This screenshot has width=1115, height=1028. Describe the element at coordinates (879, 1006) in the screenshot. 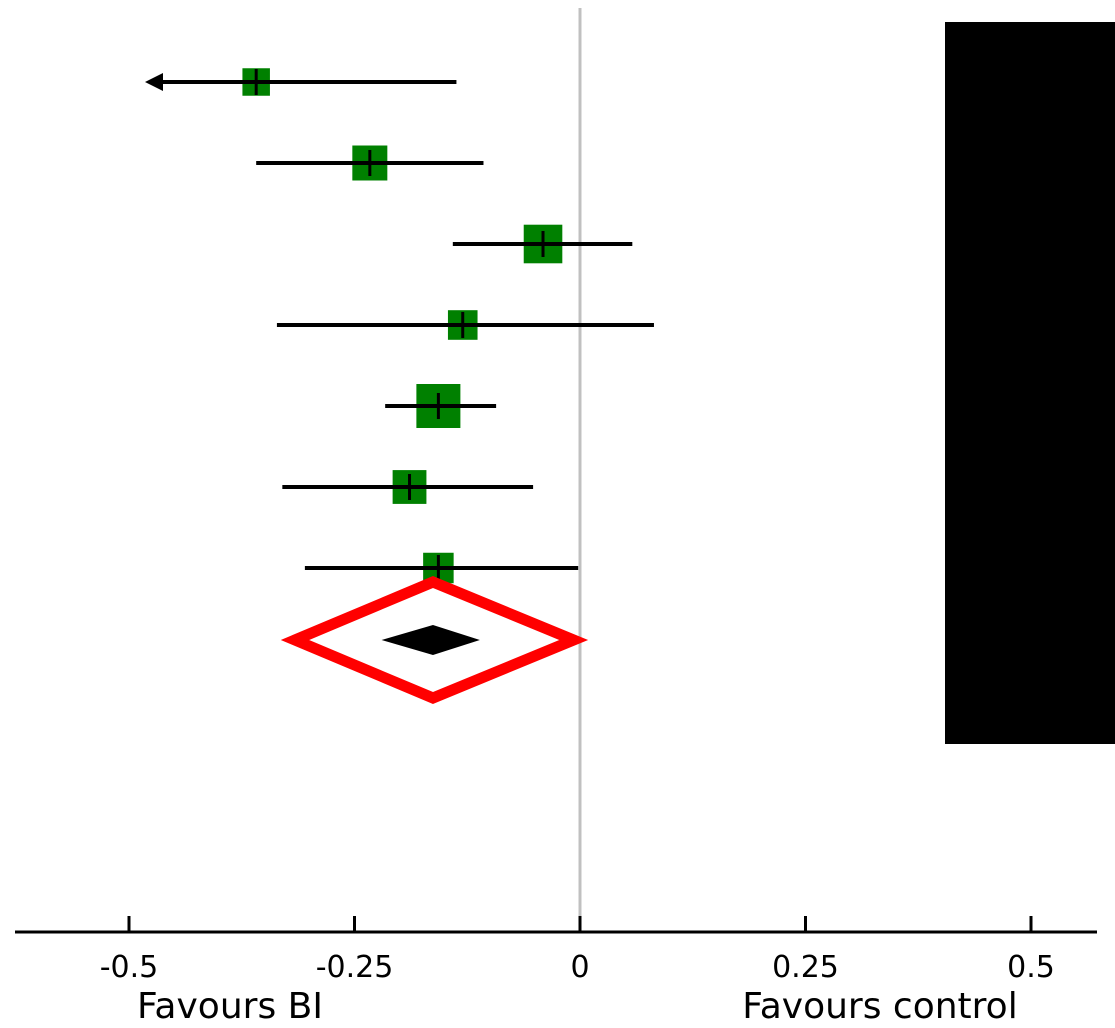

I see `favours-right-label: Favours control` at that location.